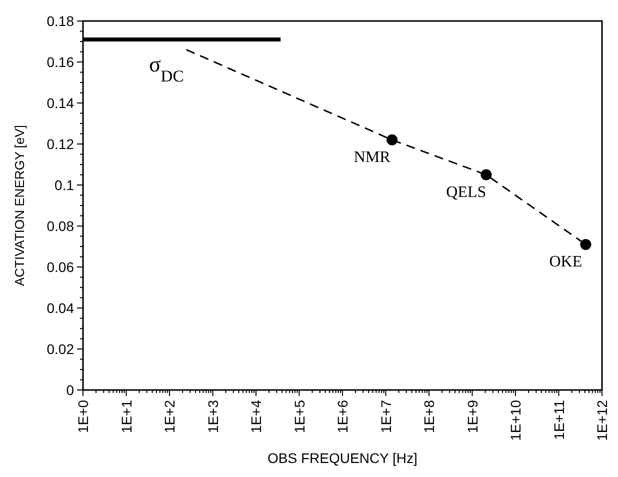 Image resolution: width=618 pixels, height=477 pixels. What do you see at coordinates (60, 349) in the screenshot?
I see `y-tick-label: 0.02` at bounding box center [60, 349].